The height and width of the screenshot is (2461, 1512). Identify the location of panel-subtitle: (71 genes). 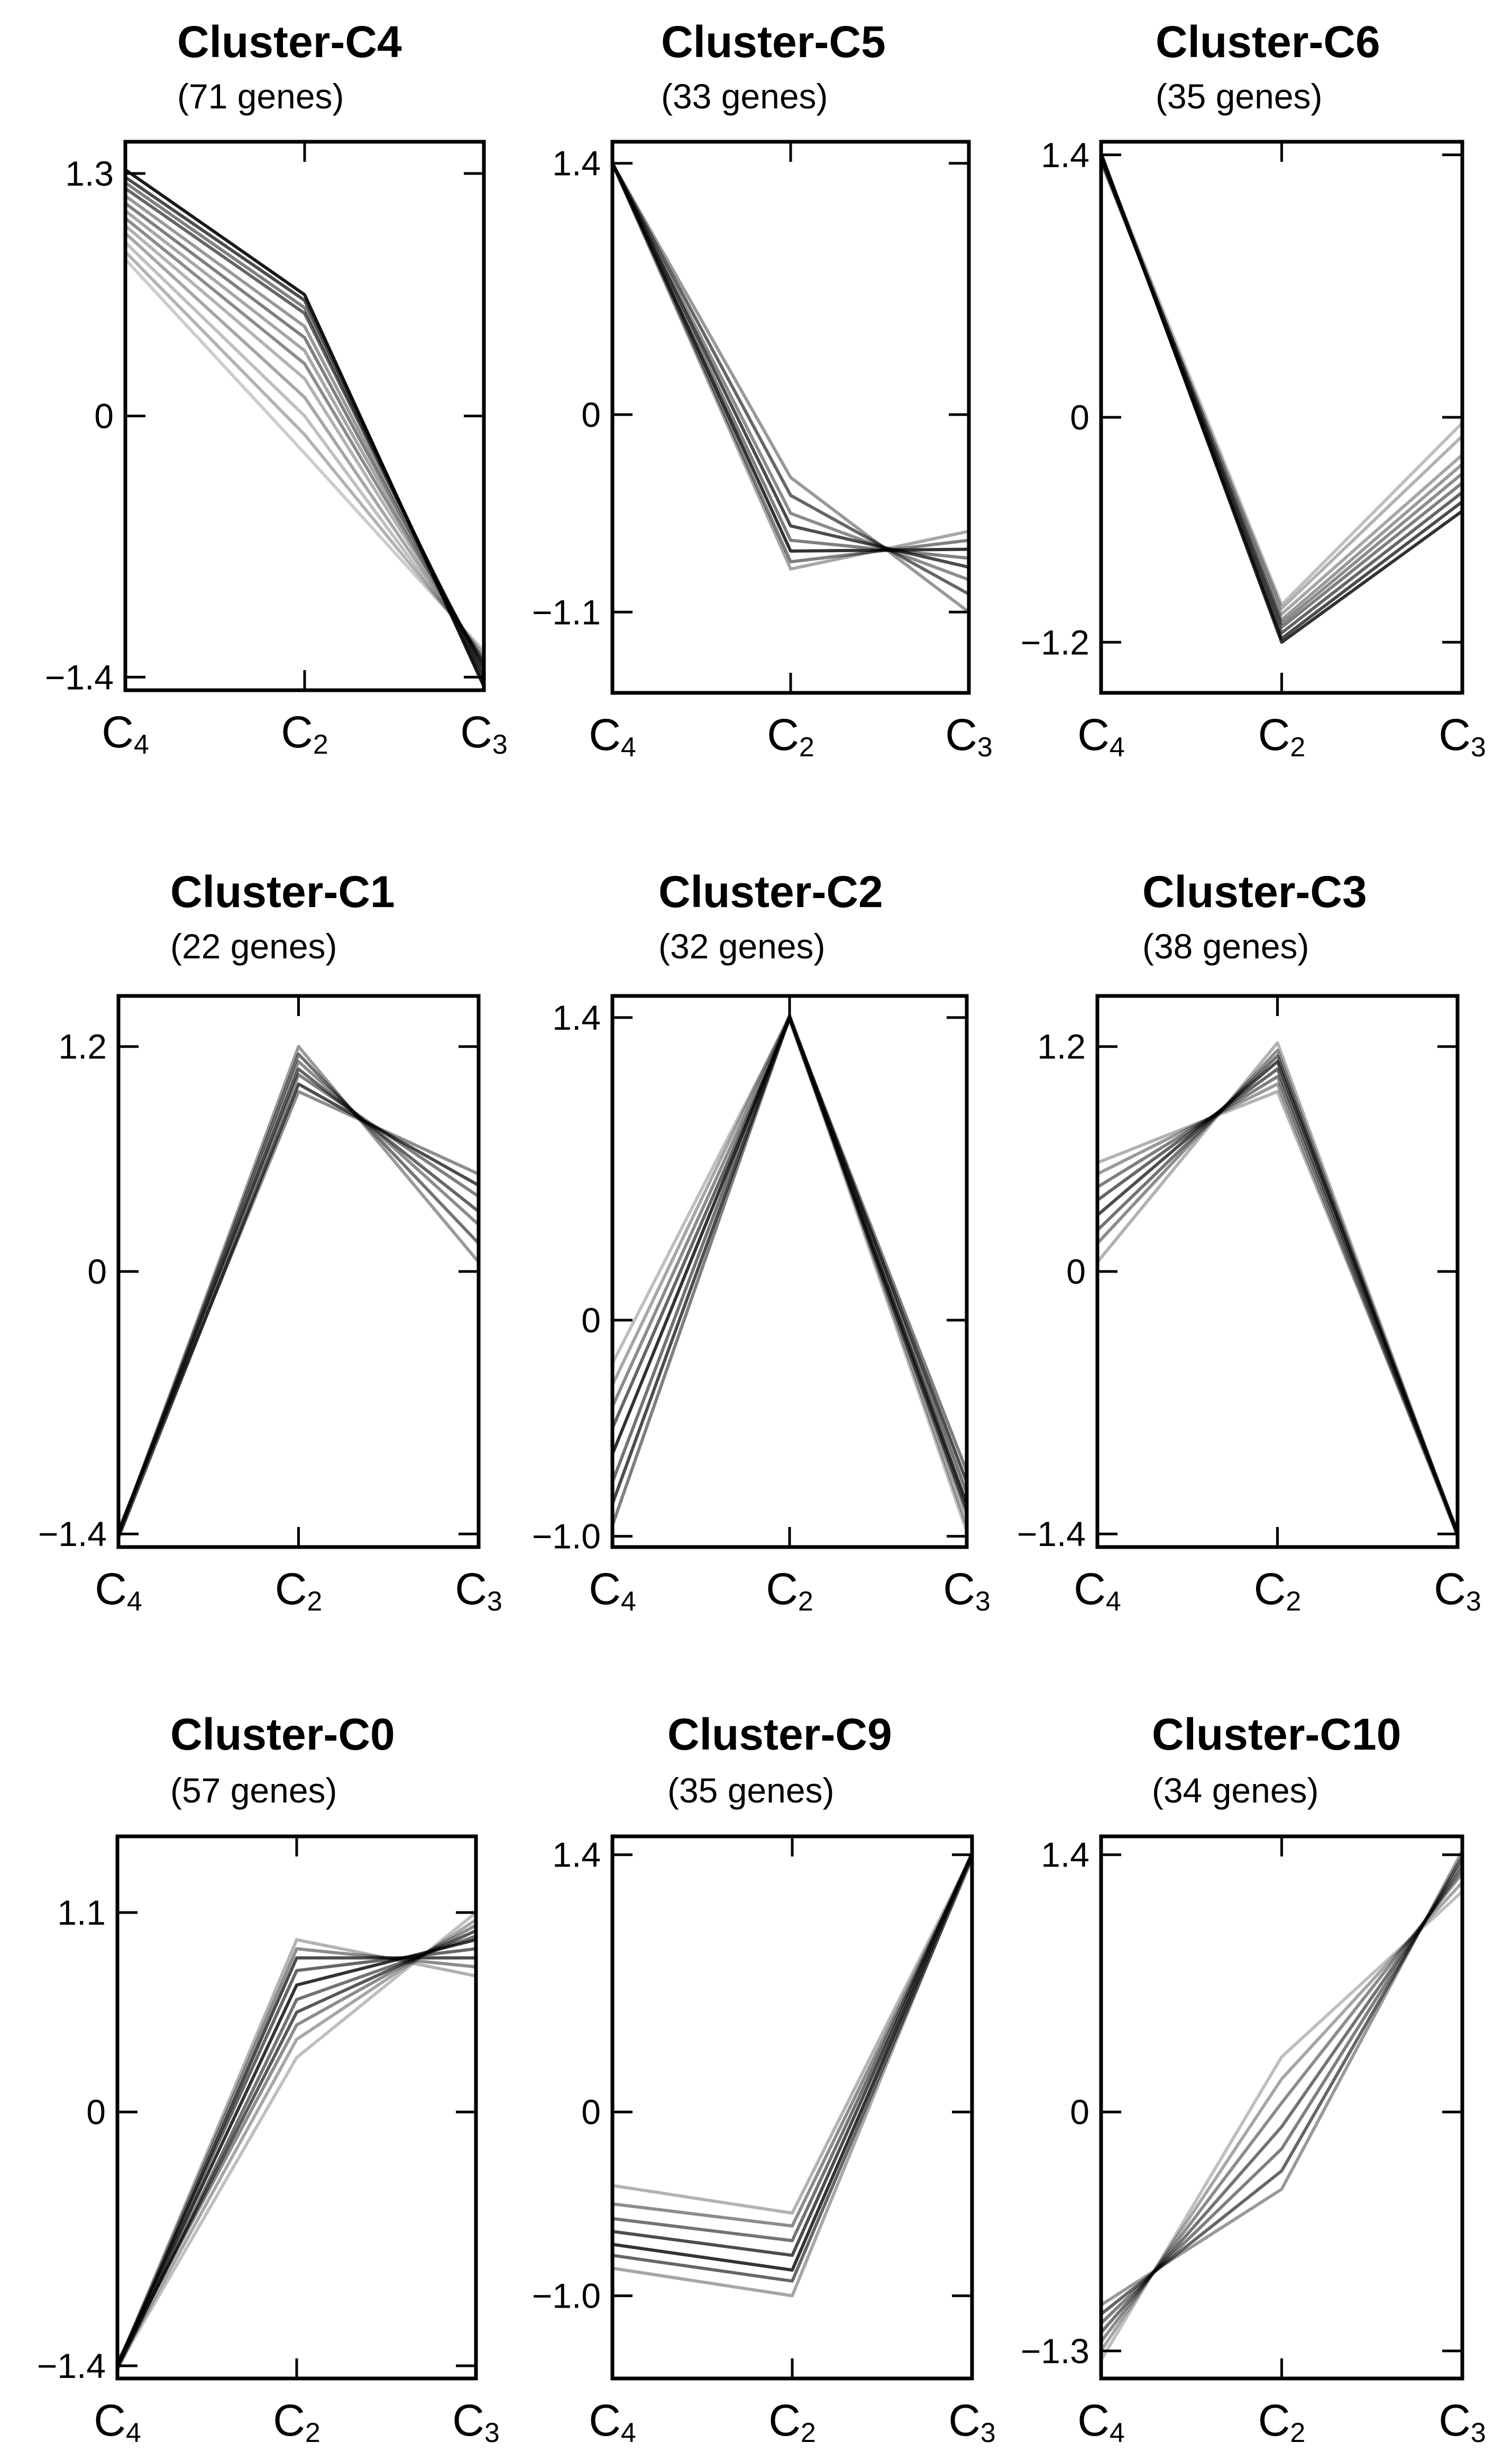
(260, 97).